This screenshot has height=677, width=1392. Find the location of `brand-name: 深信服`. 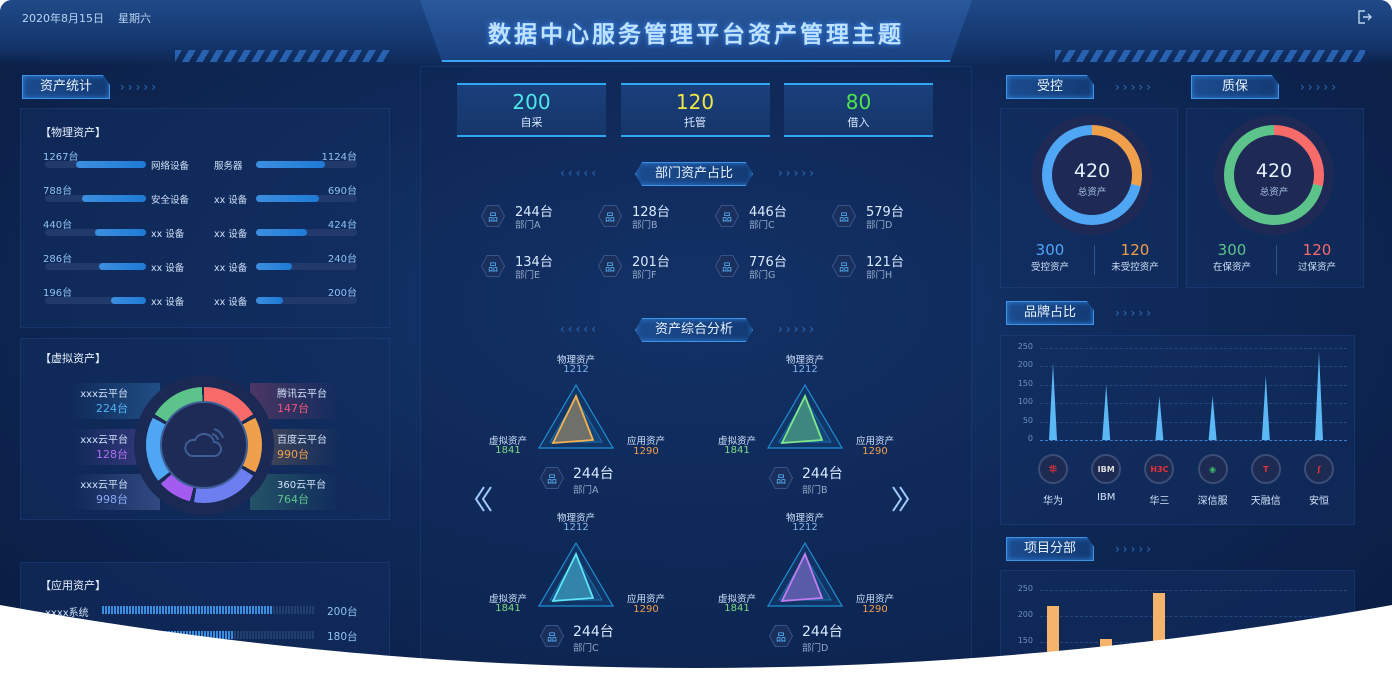

brand-name: 深信服 is located at coordinates (1212, 501).